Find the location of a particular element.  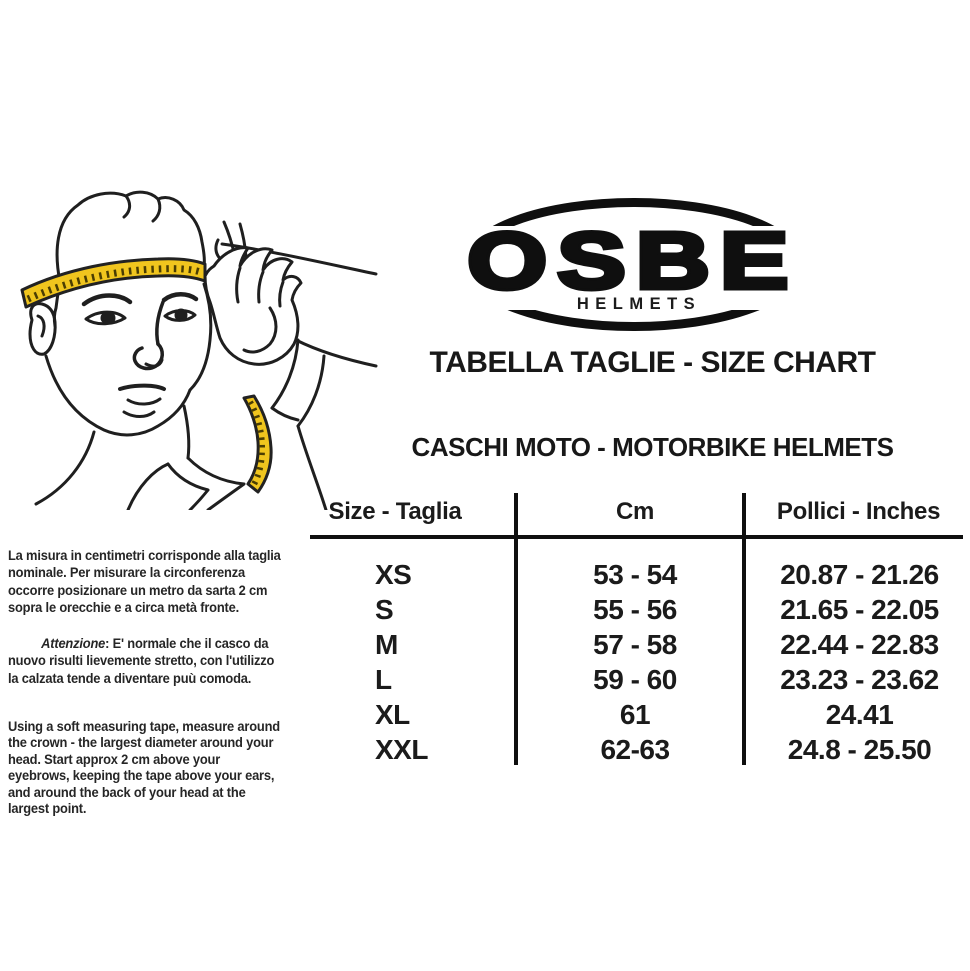

table-header-underline is located at coordinates (636, 537).